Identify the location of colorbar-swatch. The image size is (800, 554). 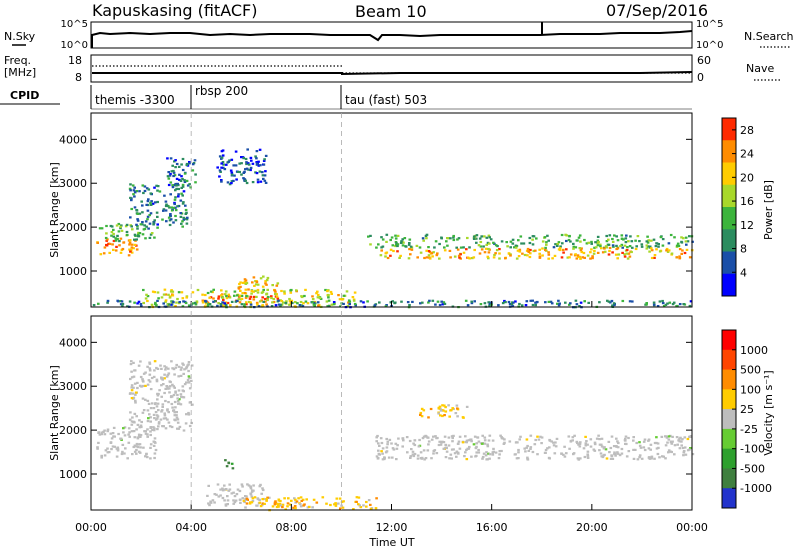
(729, 174).